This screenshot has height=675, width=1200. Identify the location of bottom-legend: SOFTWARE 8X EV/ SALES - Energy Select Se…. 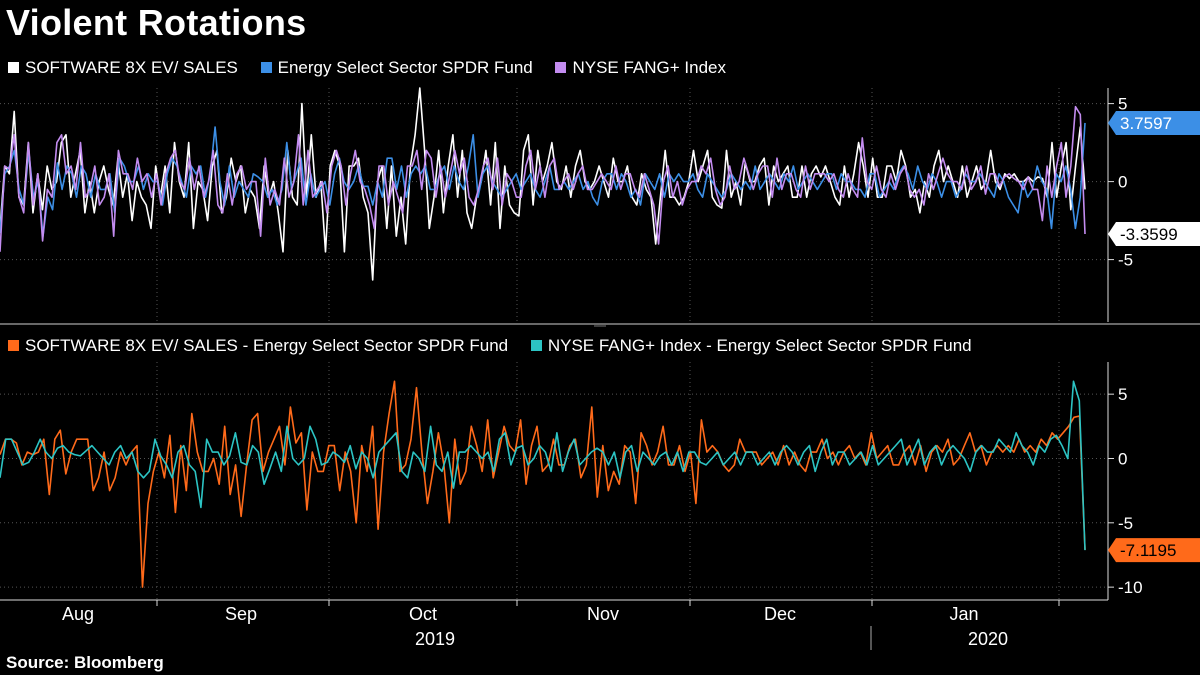
(499, 346).